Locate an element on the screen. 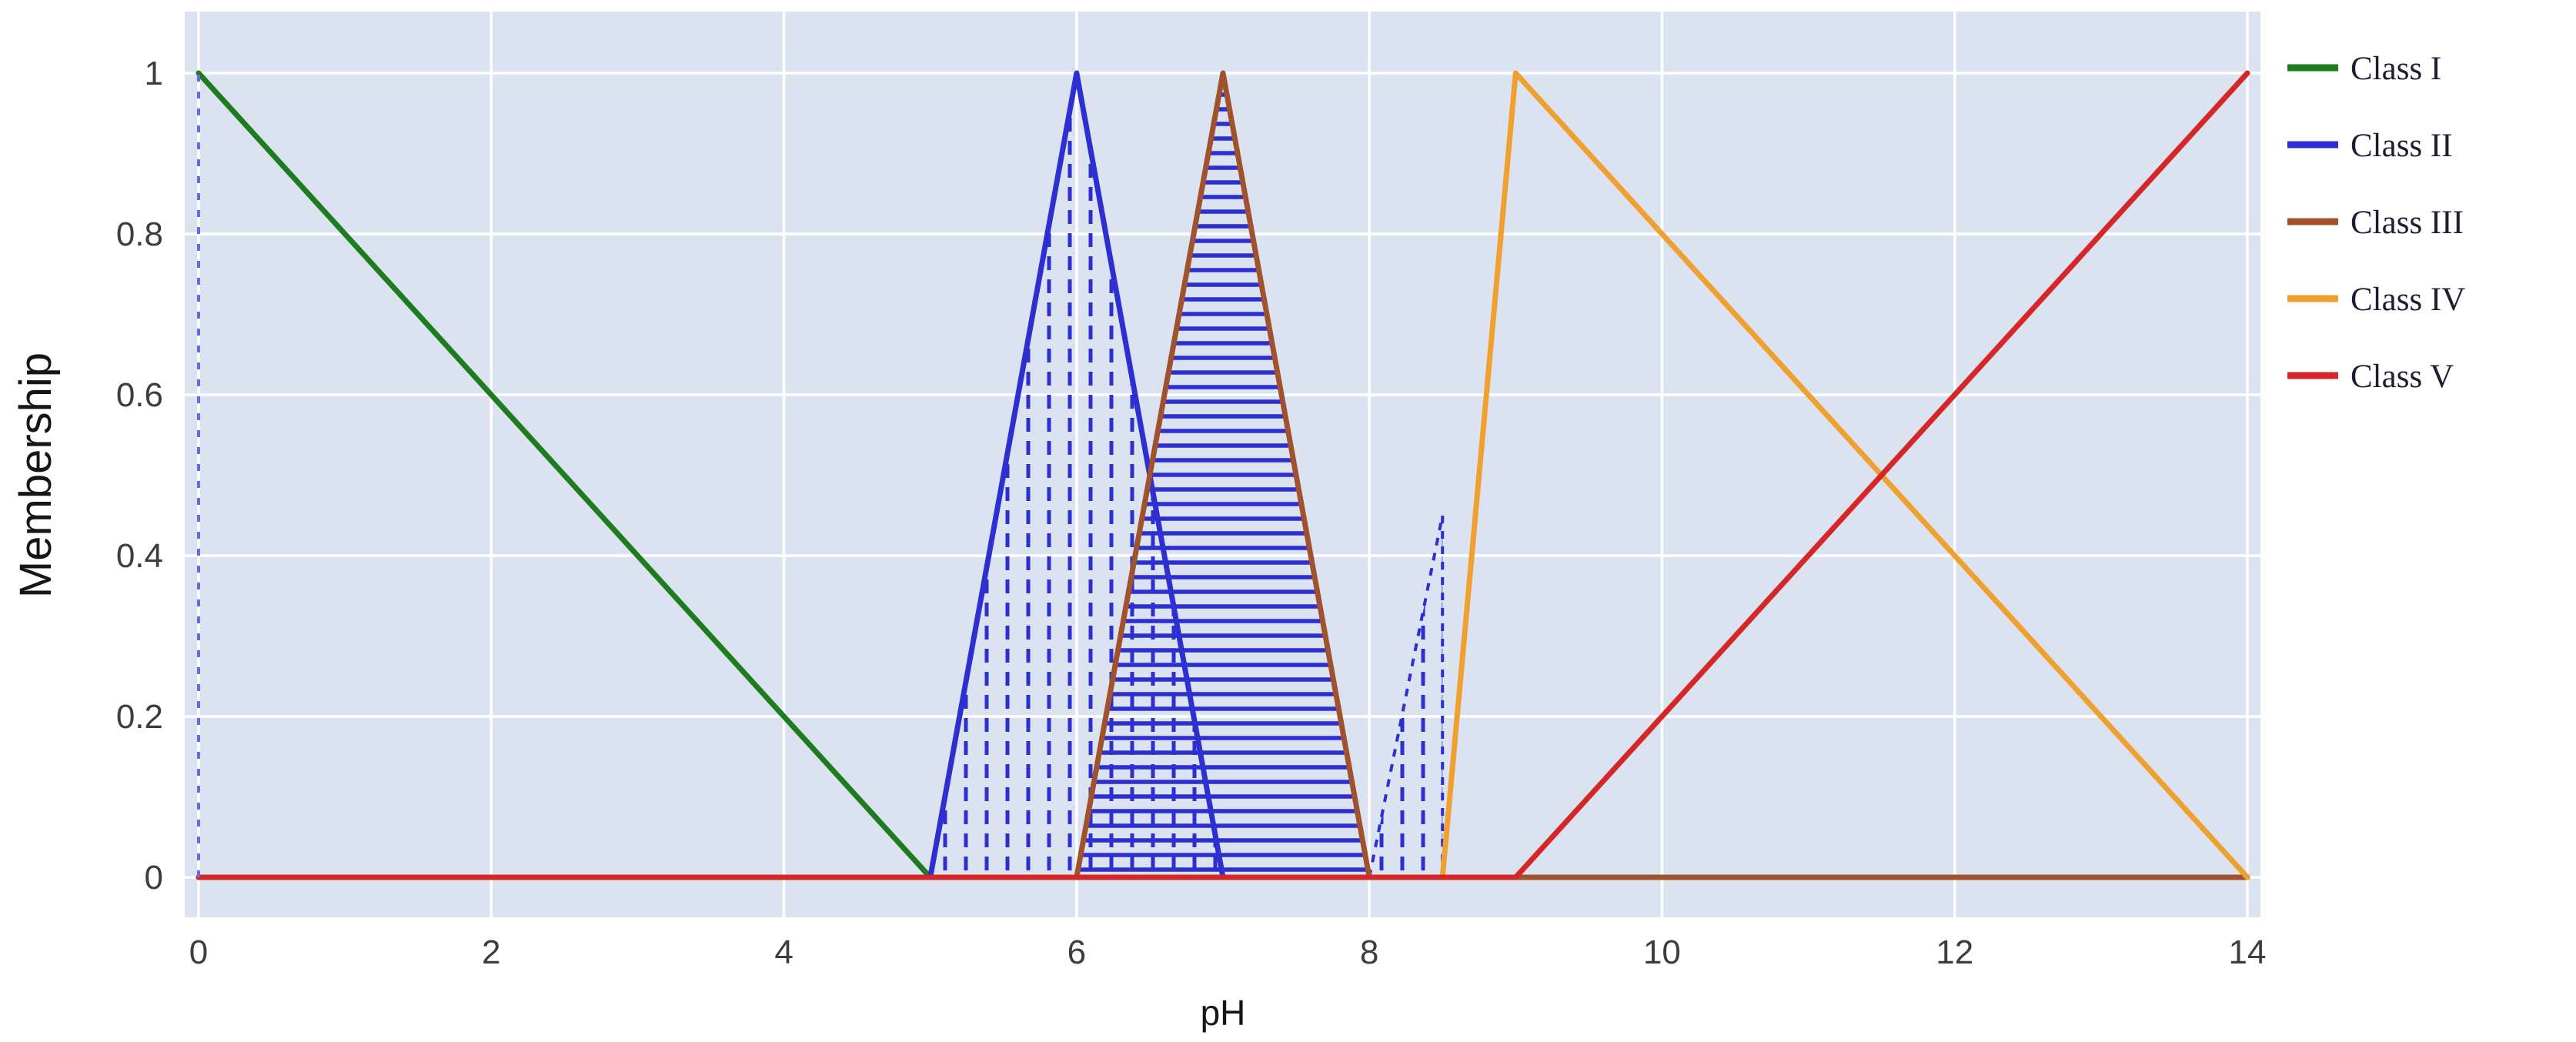  y-tick-label: 0.2 is located at coordinates (139, 717).